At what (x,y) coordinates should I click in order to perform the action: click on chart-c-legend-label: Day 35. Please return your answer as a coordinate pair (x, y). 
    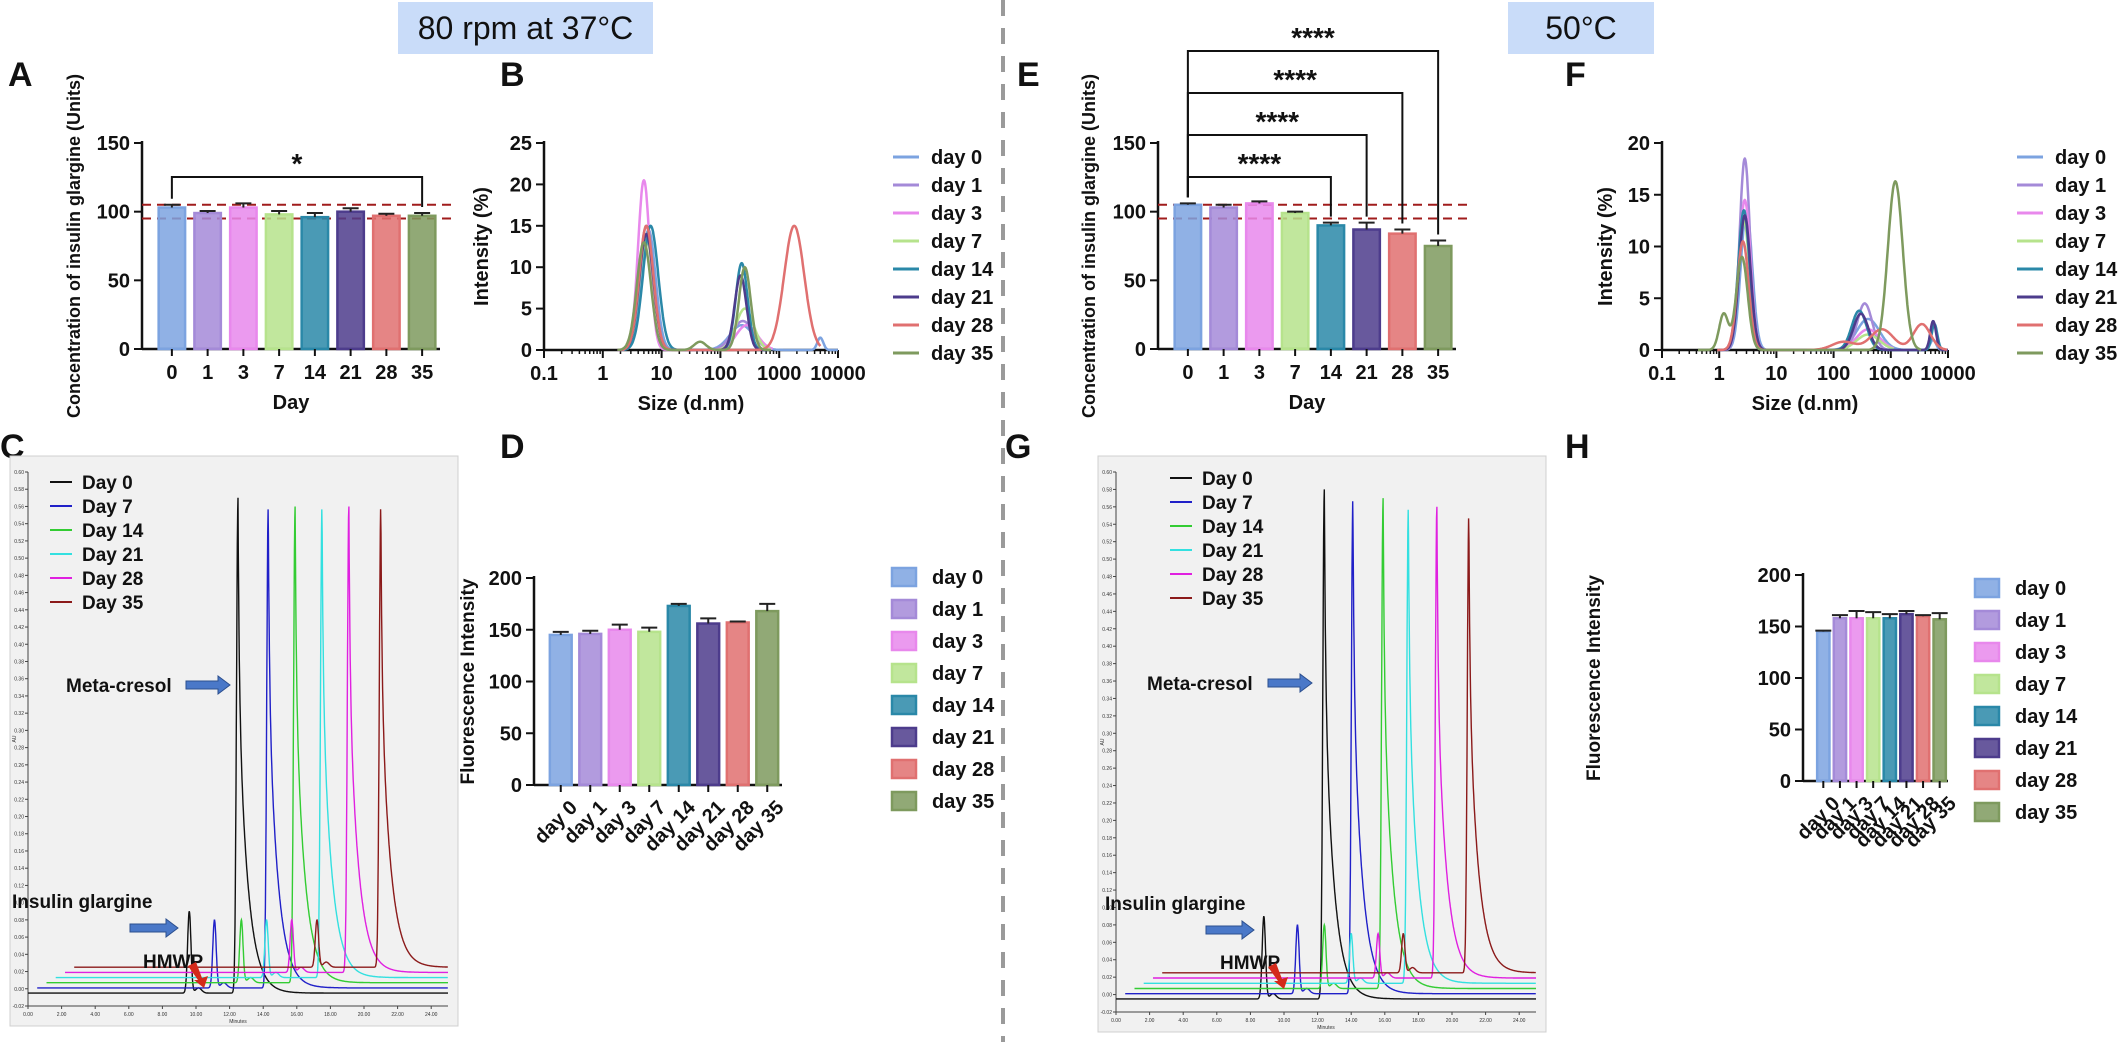
    Looking at the image, I should click on (113, 603).